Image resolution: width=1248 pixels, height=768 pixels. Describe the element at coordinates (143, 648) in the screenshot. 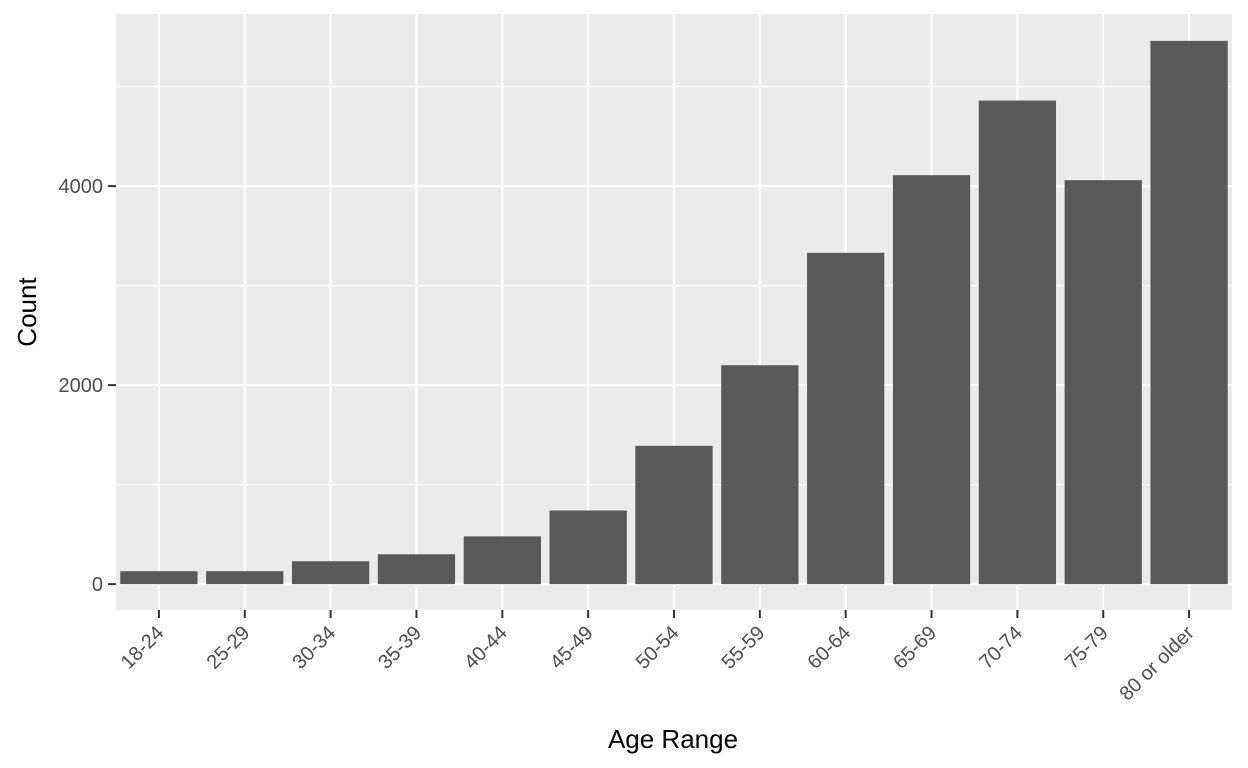

I see `x-tick-label: 18-24` at that location.